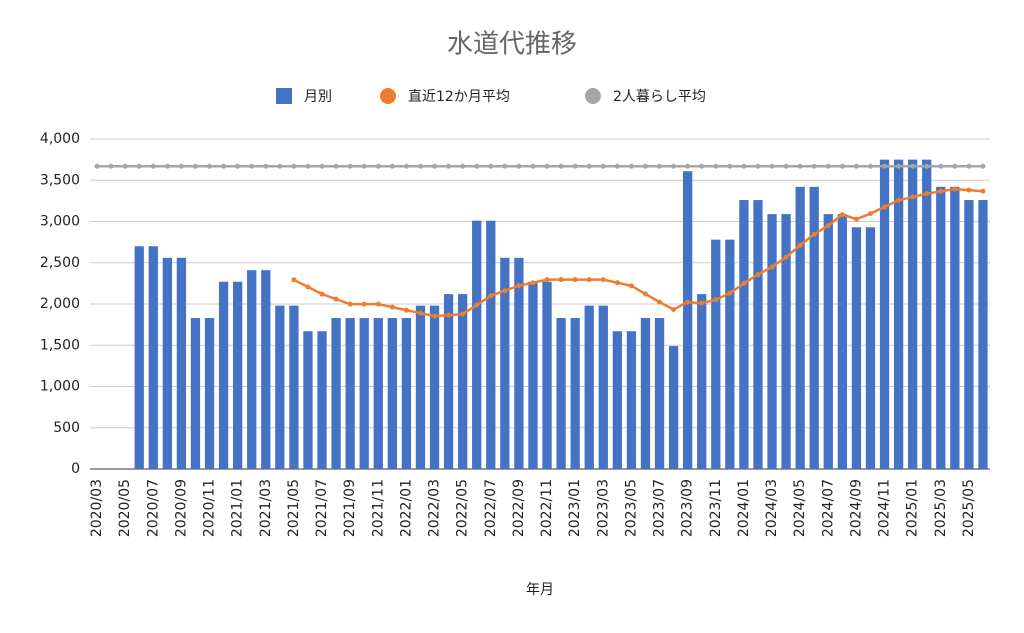 The width and height of the screenshot is (1024, 633). I want to click on x-tick-label: 2021/11, so click(378, 508).